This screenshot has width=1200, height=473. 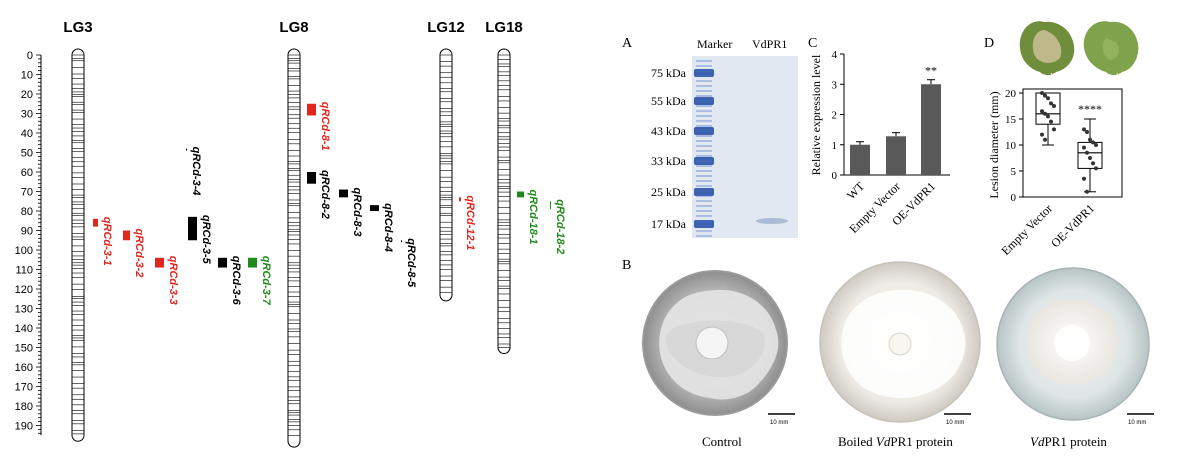 What do you see at coordinates (1014, 172) in the screenshot?
I see `d-y-tick-label: 5` at bounding box center [1014, 172].